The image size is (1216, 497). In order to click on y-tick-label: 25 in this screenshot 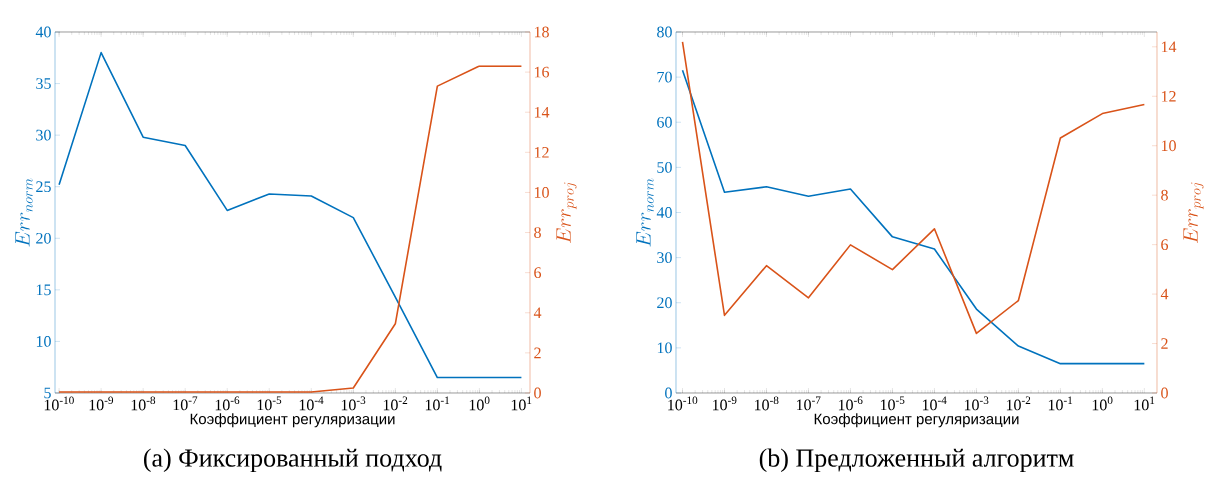, I will do `click(43, 187)`.